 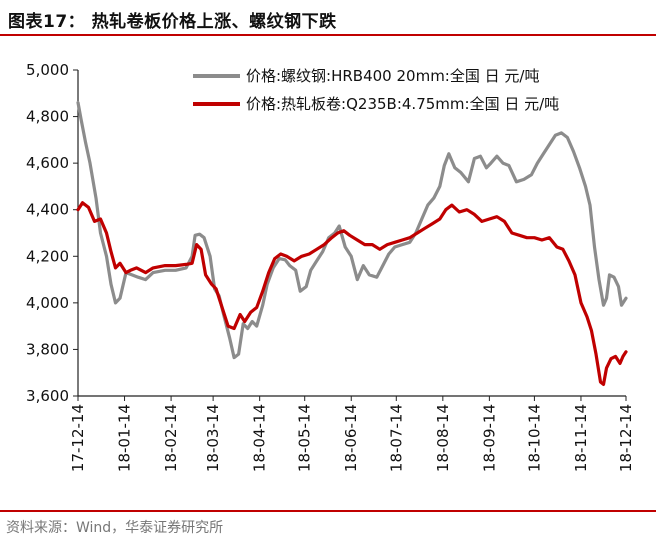 I want to click on x-tick-label: 18-10-14, so click(x=534, y=438).